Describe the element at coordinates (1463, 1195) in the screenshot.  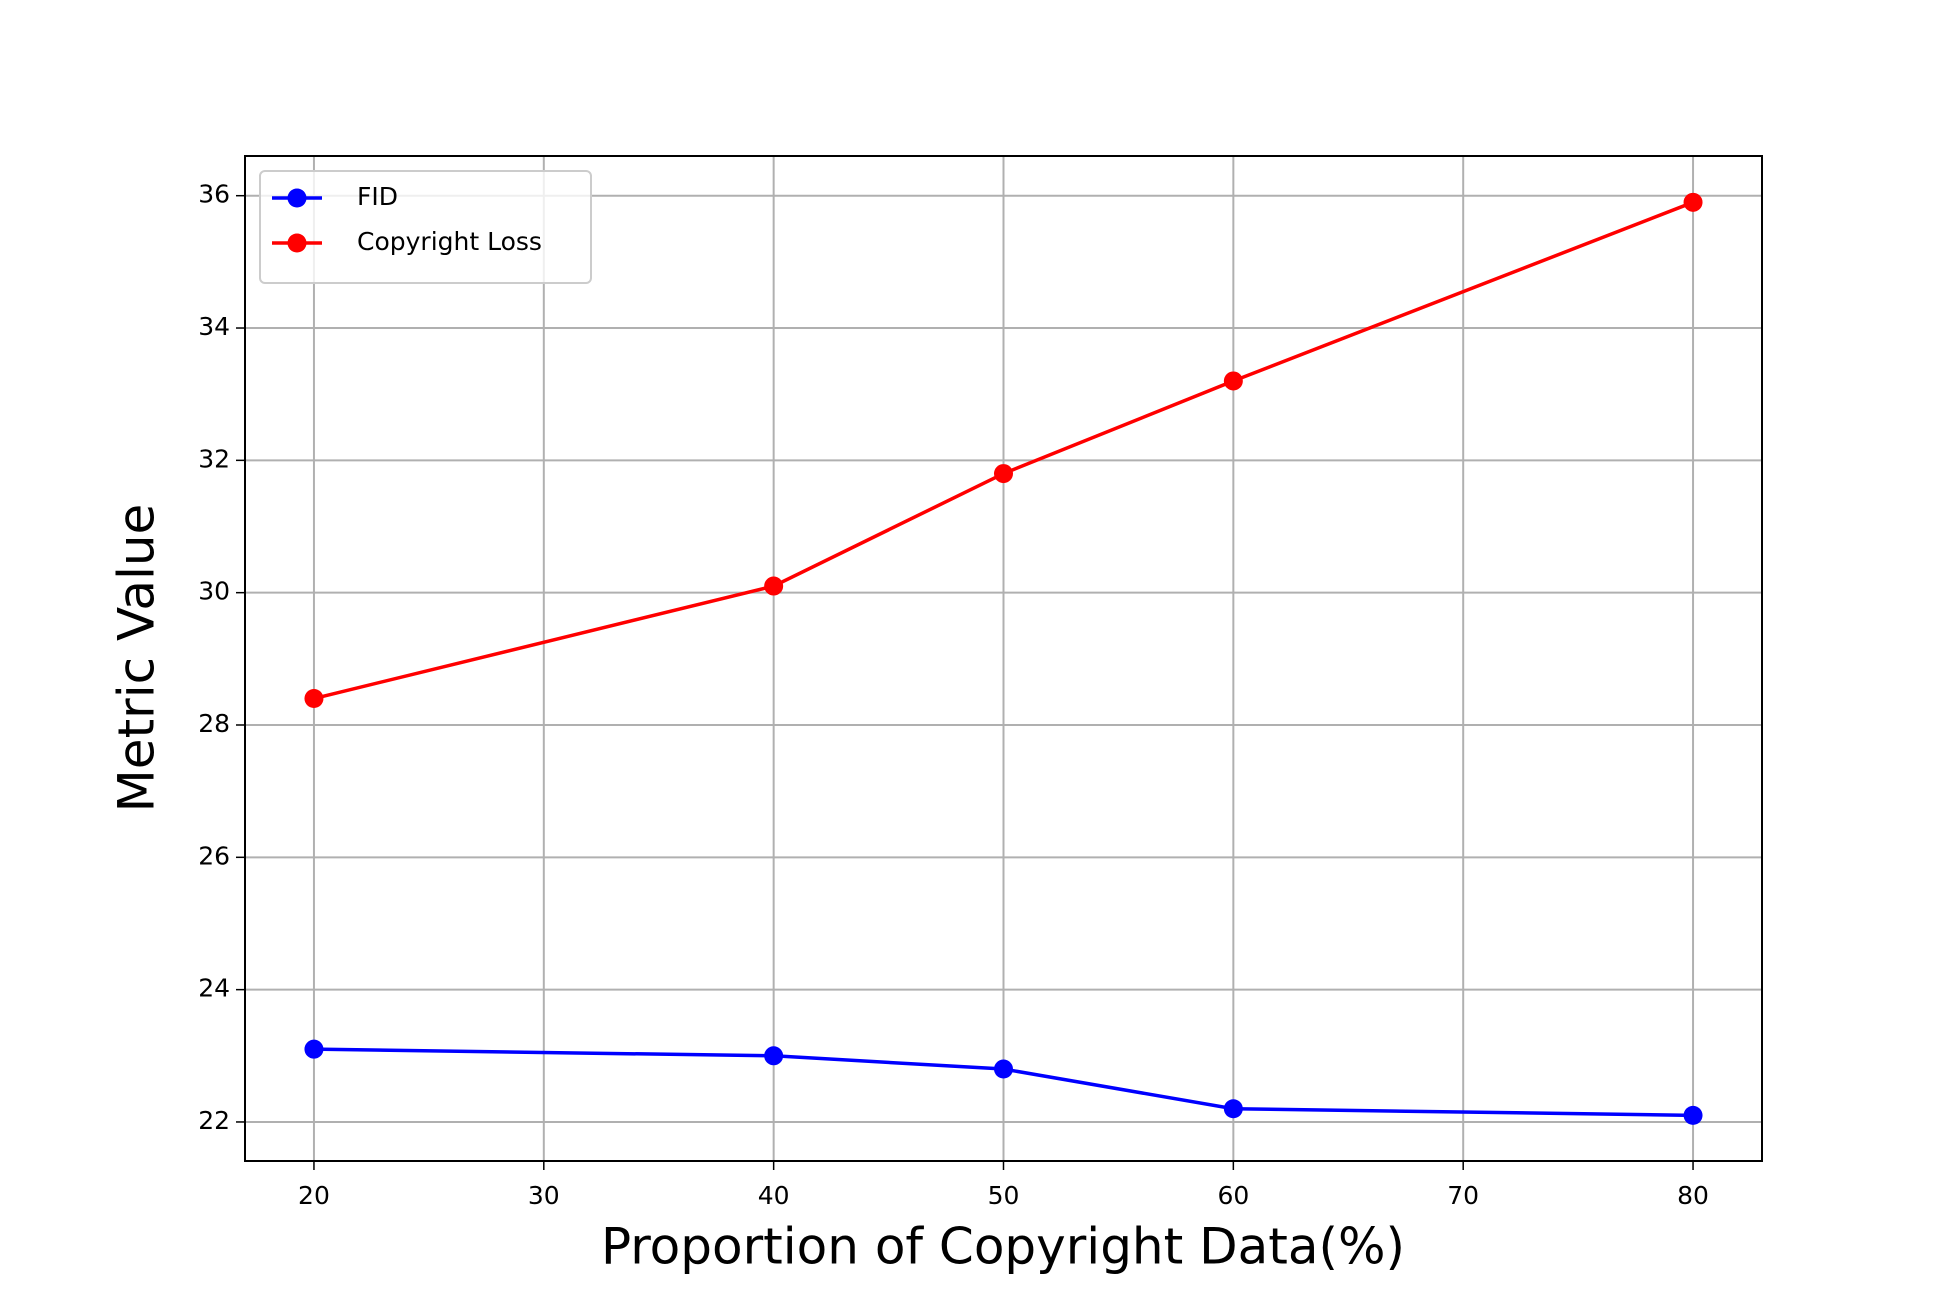
I see `x-tick-label: 70` at that location.